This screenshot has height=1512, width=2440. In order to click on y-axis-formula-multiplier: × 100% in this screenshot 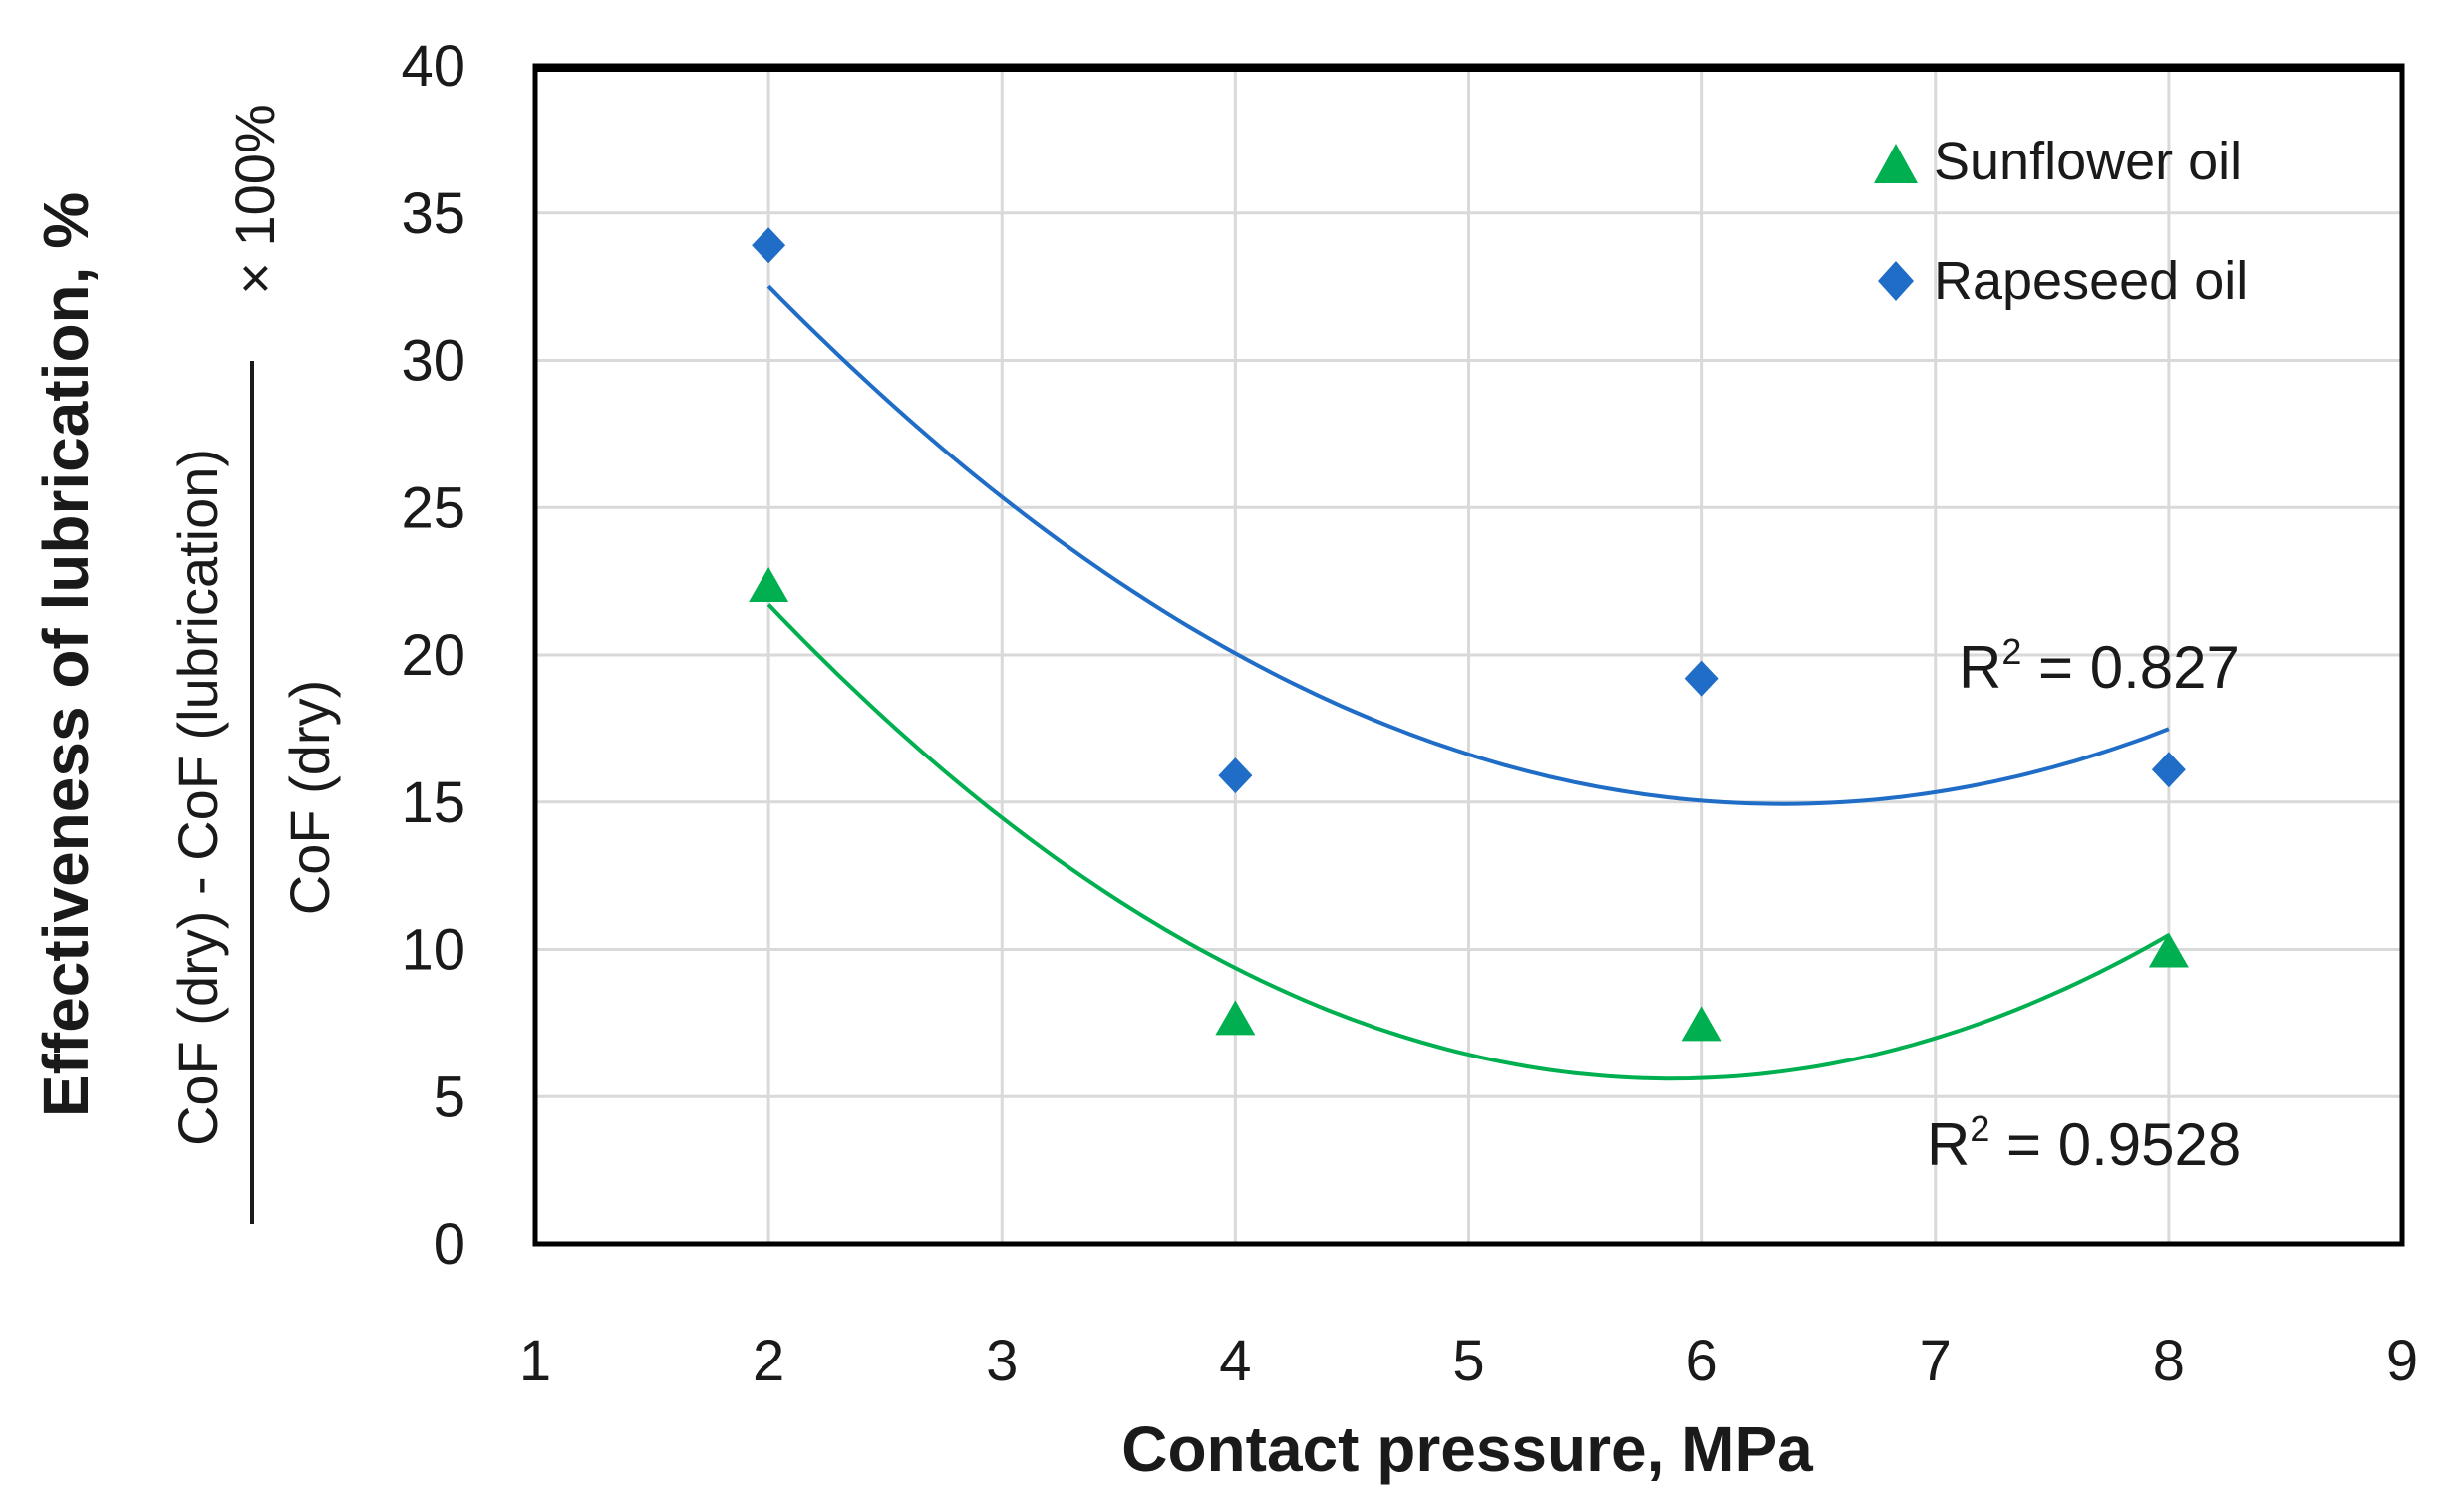, I will do `click(254, 199)`.